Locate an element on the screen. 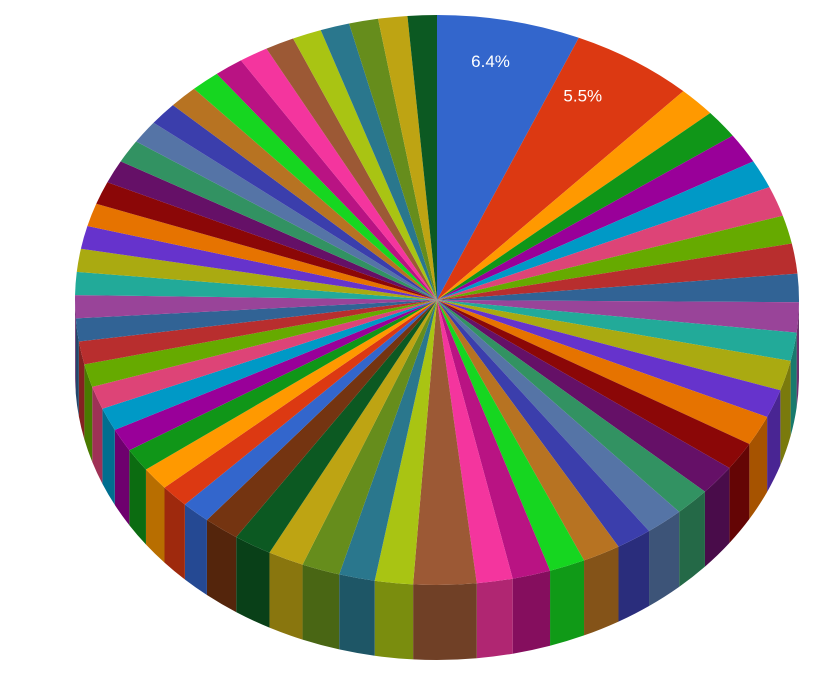 This screenshot has width=816, height=676. data-label: 5.5% is located at coordinates (582, 95).